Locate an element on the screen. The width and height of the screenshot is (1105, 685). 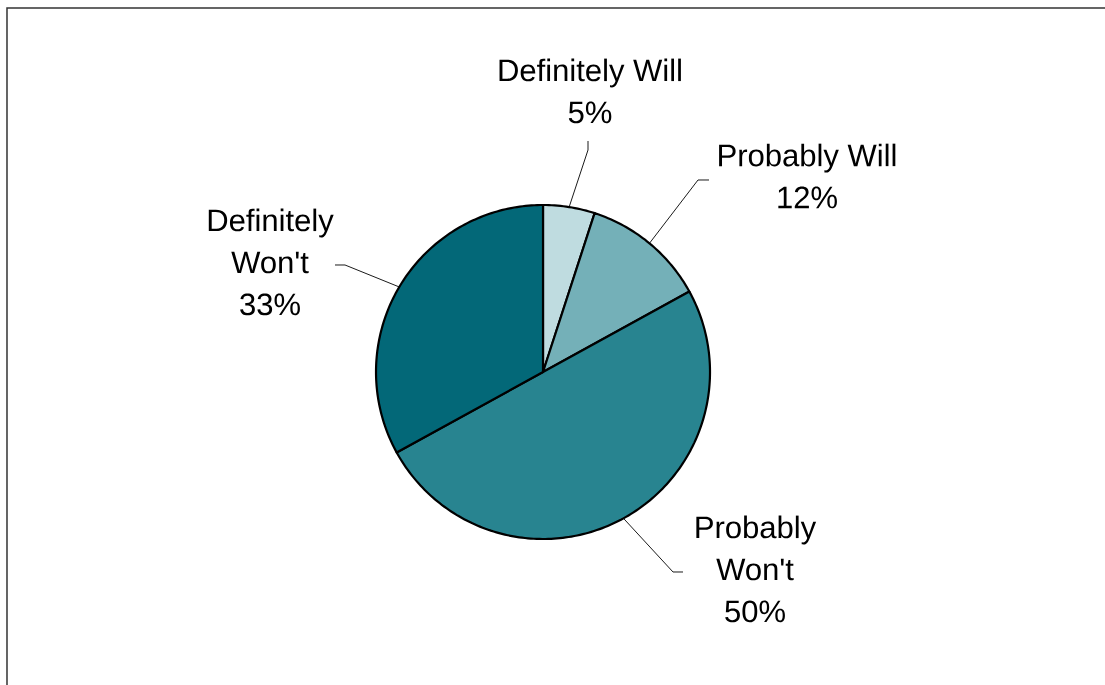
data-label: 5% is located at coordinates (590, 112).